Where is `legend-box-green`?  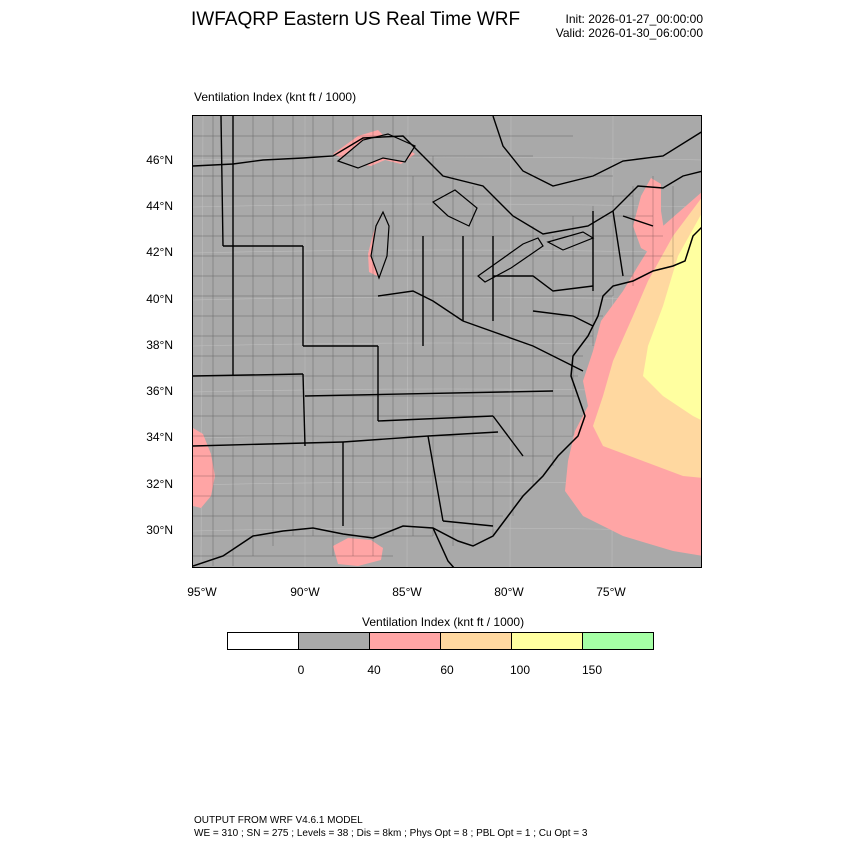 legend-box-green is located at coordinates (618, 641).